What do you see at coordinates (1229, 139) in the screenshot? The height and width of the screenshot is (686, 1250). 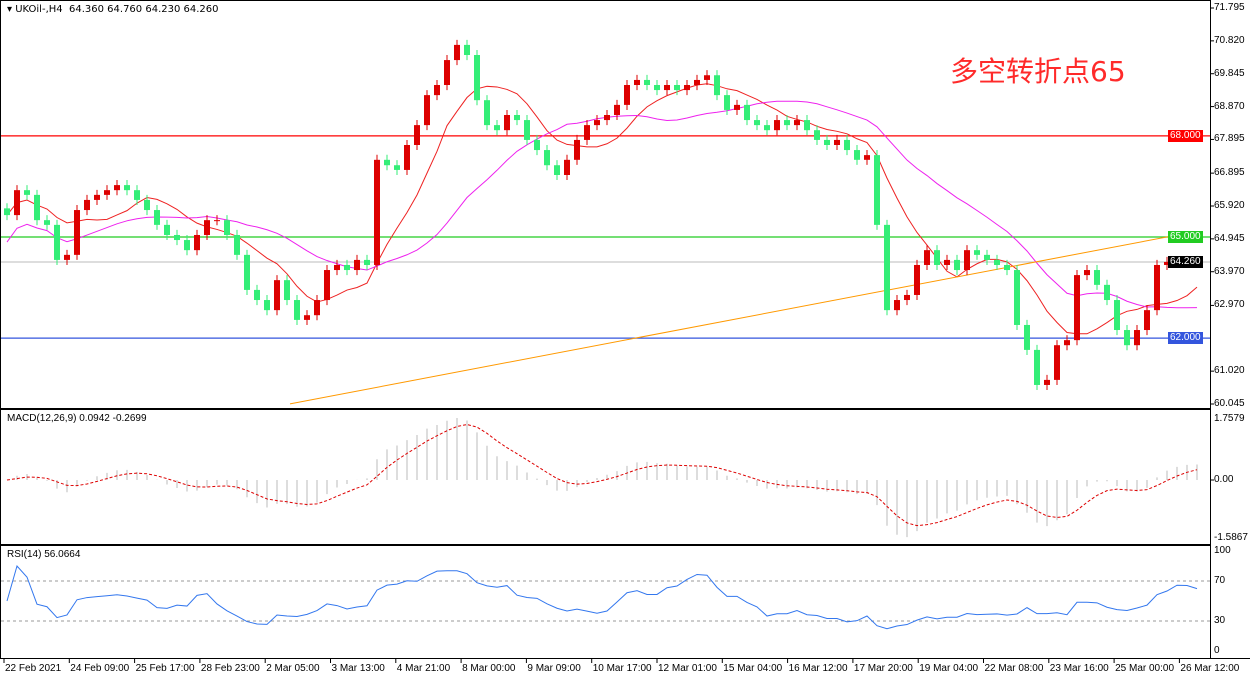 I see `price-tick-label: 67.895` at bounding box center [1229, 139].